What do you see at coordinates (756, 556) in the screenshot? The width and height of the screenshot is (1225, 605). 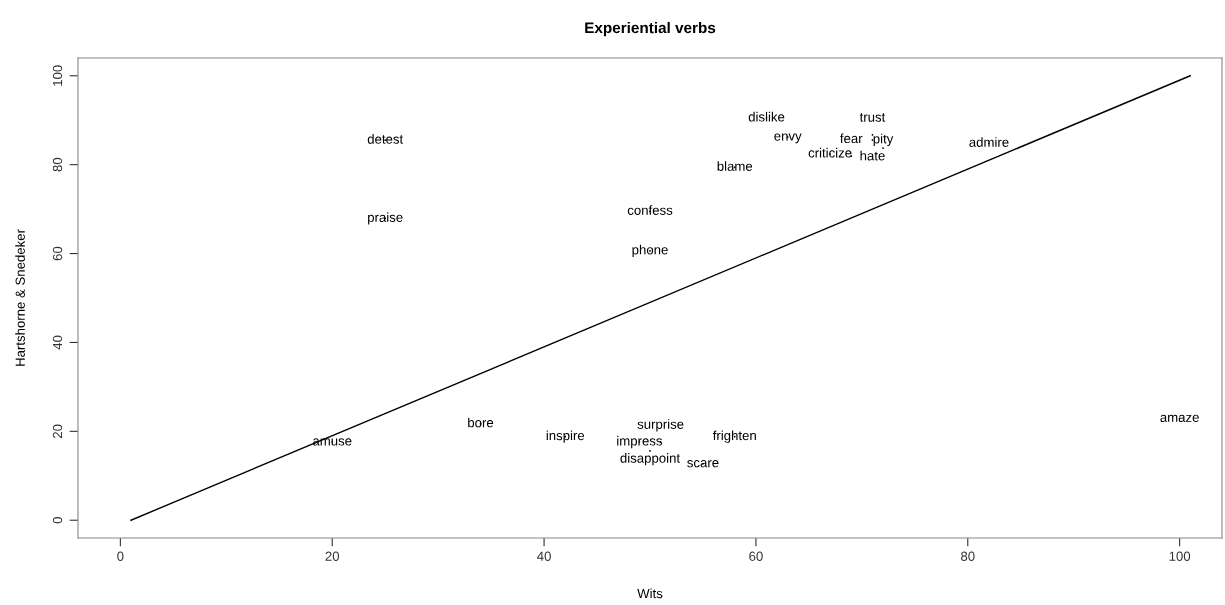 I see `x-tick-label: 60` at bounding box center [756, 556].